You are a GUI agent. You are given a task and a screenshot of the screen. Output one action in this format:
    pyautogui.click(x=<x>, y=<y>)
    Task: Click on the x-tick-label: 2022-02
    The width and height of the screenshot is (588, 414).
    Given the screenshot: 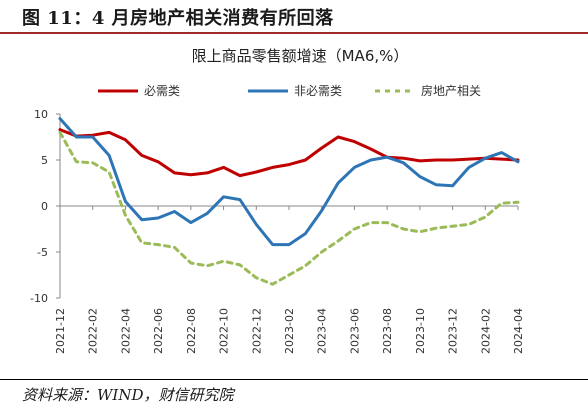 What is the action you would take?
    pyautogui.click(x=93, y=331)
    